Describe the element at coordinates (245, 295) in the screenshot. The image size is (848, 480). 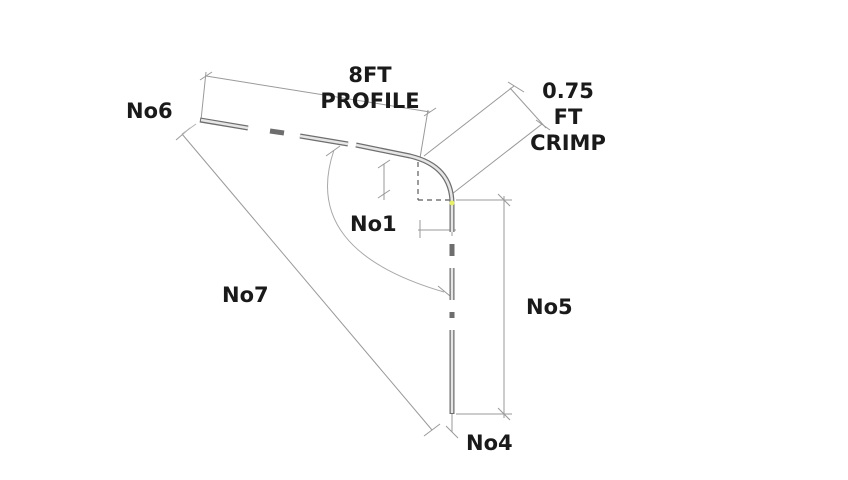
I see `label-no7: No7` at that location.